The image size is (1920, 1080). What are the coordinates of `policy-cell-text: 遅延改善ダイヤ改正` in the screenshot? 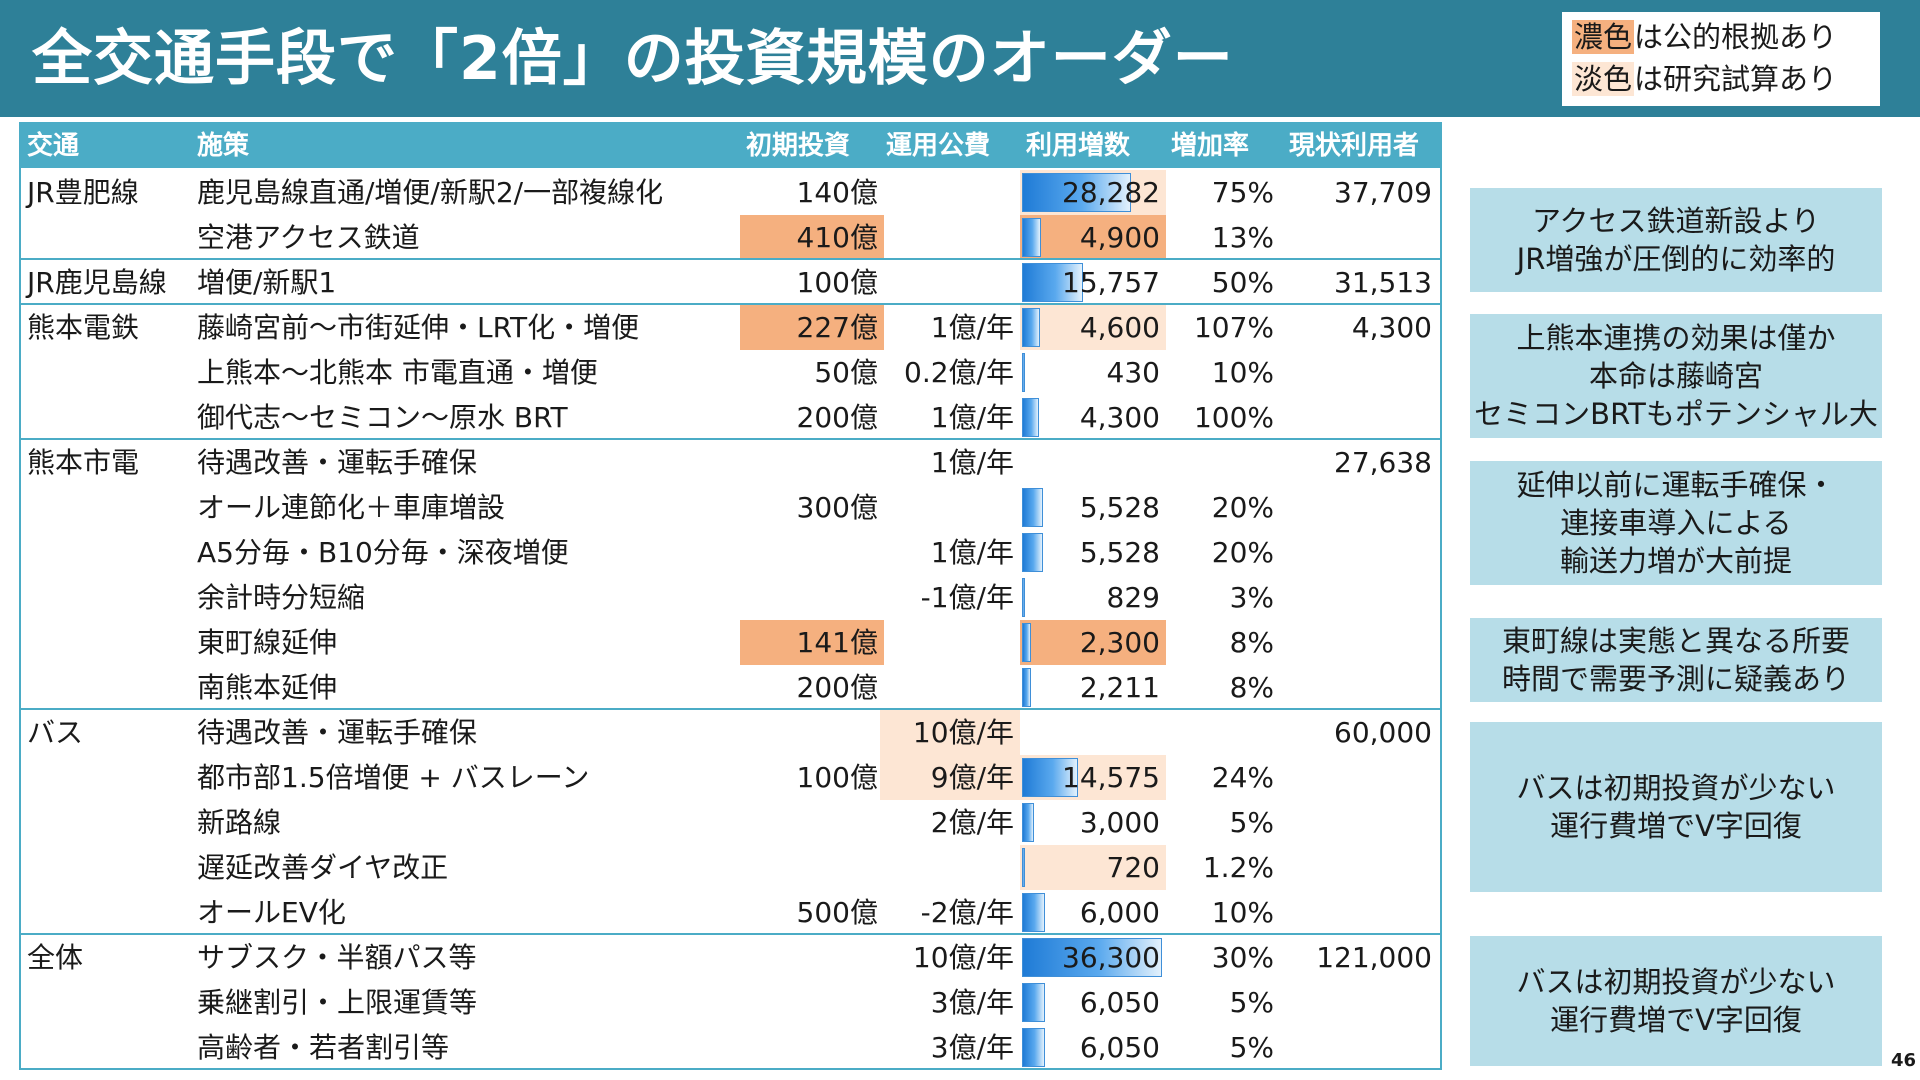 It's located at (323, 867).